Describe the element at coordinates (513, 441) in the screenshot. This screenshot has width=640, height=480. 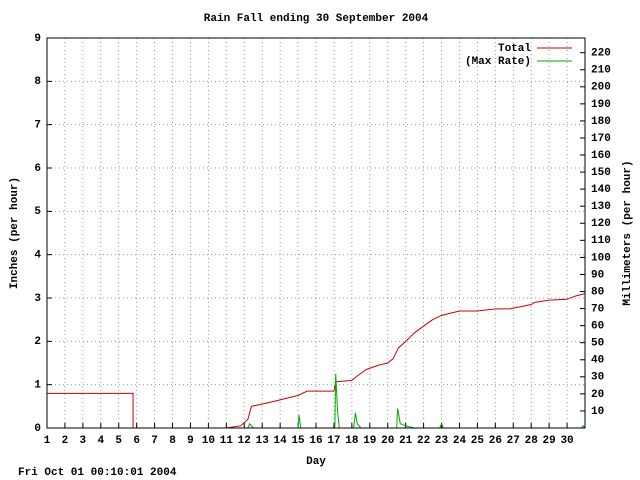
I see `x-tick-label: 27` at that location.